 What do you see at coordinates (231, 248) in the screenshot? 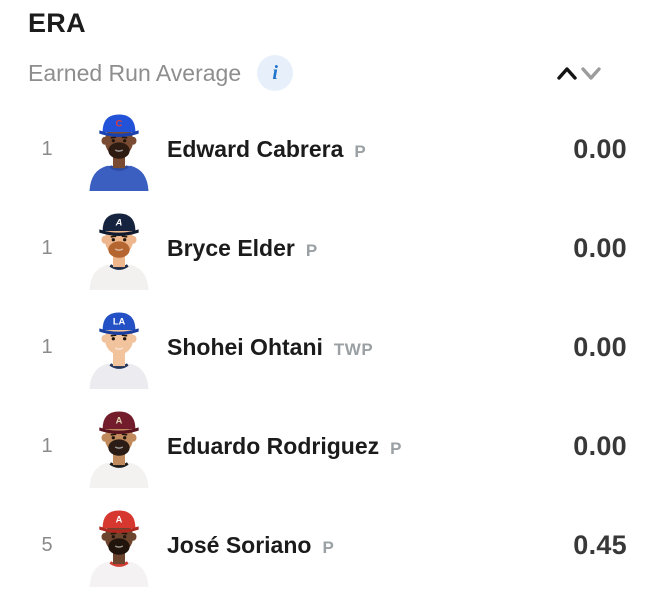
I see `player-name: Bryce Elder` at bounding box center [231, 248].